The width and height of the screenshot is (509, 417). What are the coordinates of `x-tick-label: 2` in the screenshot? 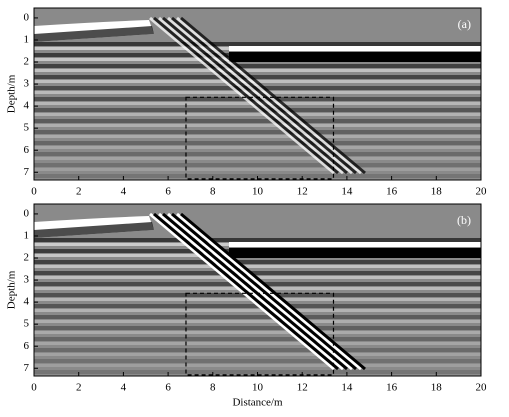 It's located at (79, 388).